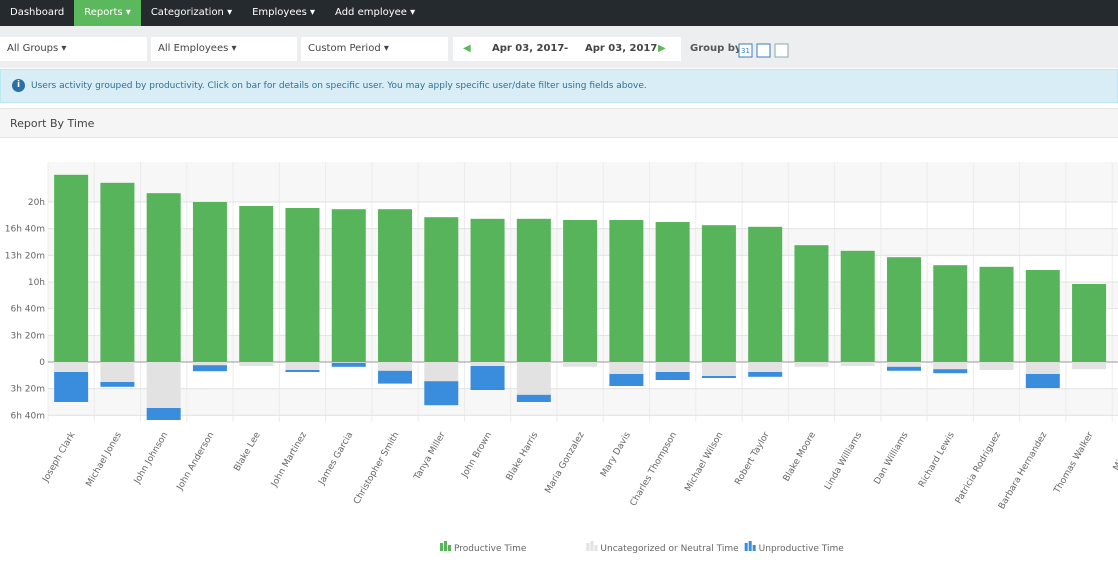 This screenshot has width=1118, height=568. I want to click on x-tick-label: Christopher Smith, so click(376, 469).